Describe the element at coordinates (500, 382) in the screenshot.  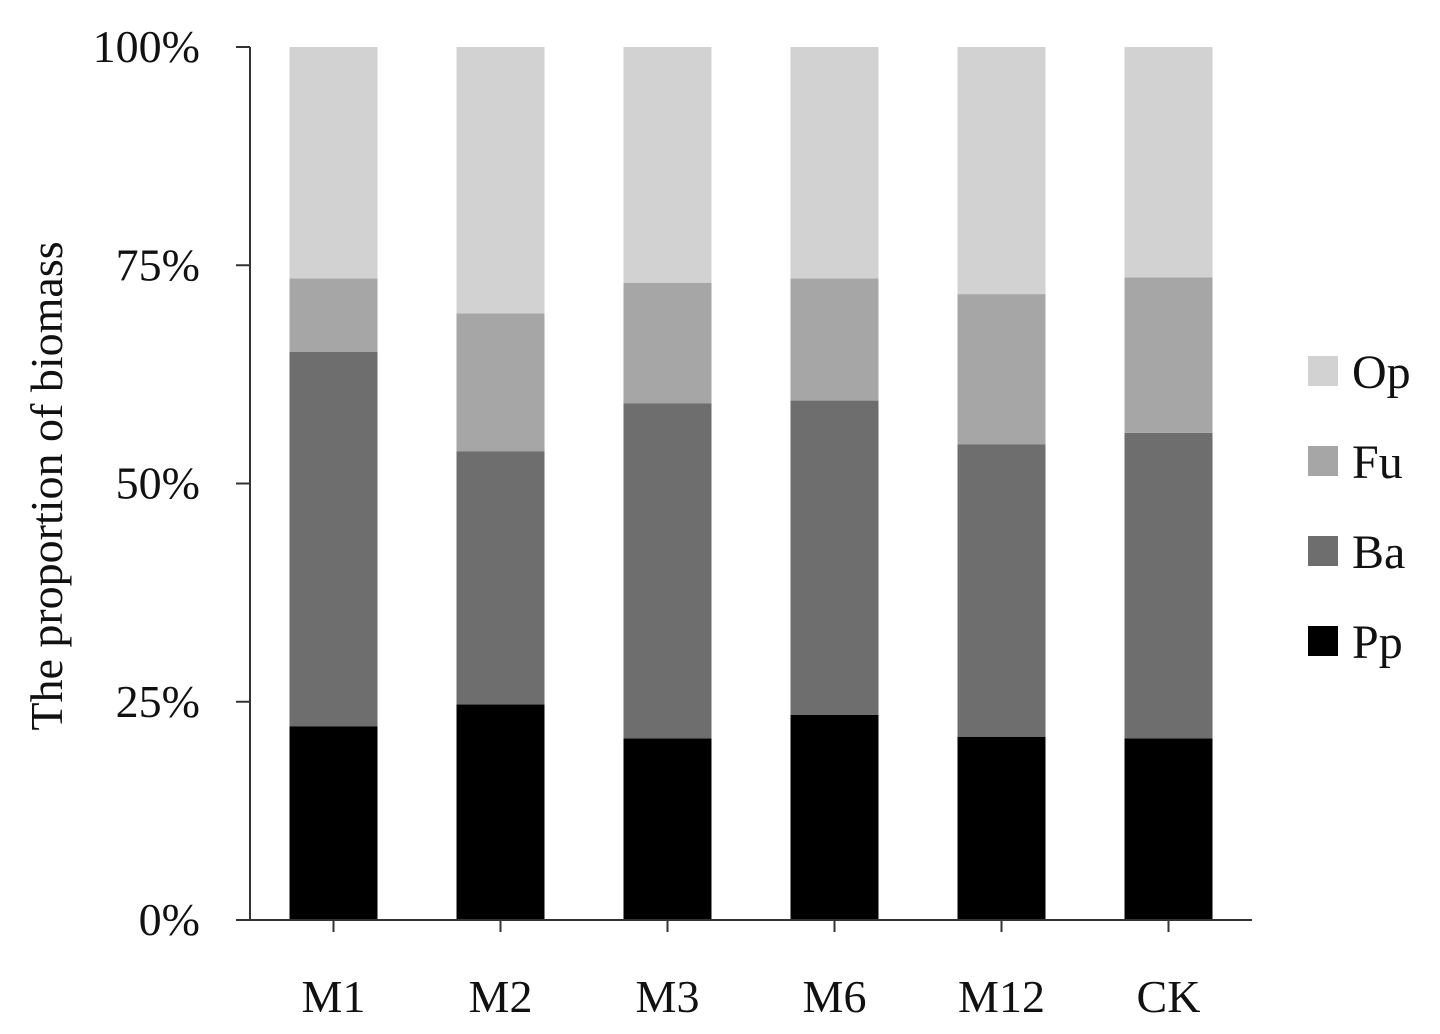
I see `bar-m2-fu` at that location.